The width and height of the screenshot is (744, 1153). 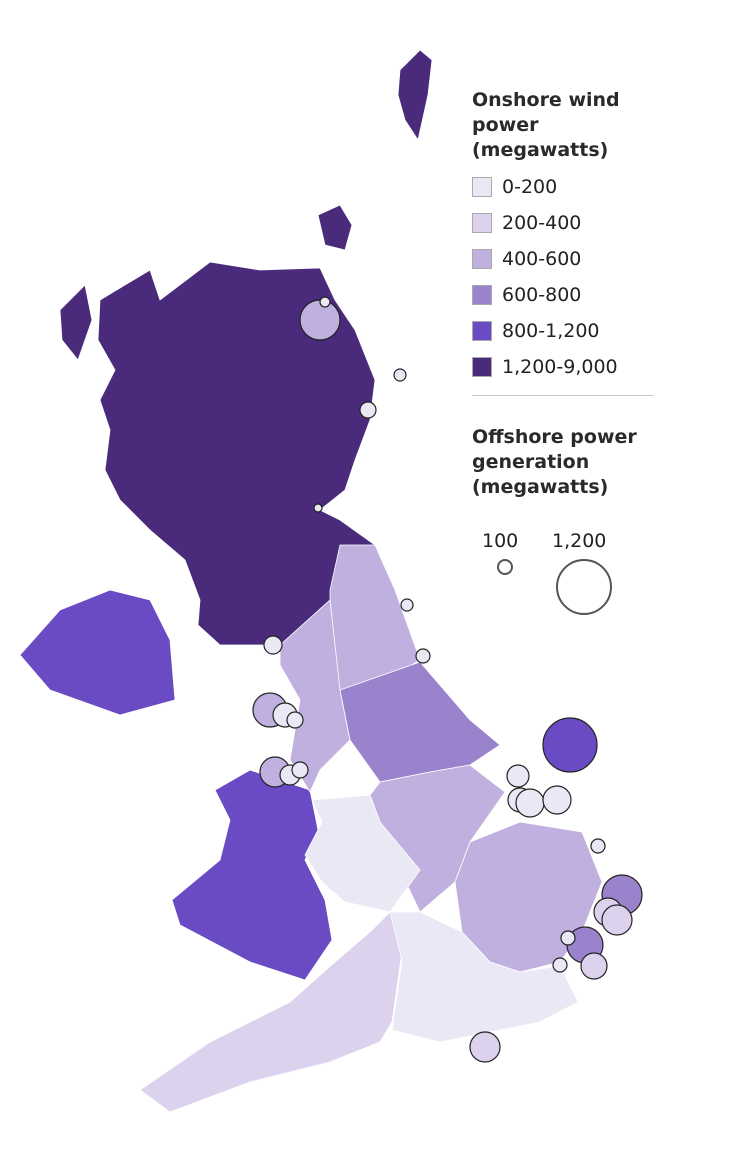 What do you see at coordinates (554, 437) in the screenshot?
I see `offshore-legend-title: Offshore power` at bounding box center [554, 437].